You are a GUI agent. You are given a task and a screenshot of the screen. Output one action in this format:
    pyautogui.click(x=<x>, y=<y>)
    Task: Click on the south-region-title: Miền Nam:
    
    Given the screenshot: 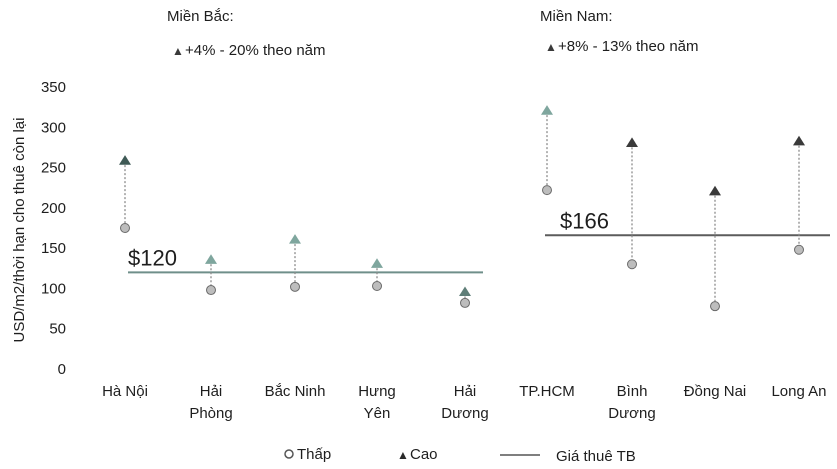 What is the action you would take?
    pyautogui.click(x=576, y=16)
    